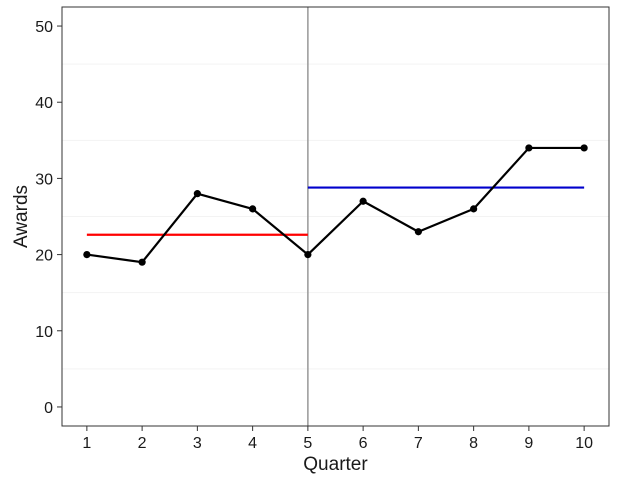 The image size is (617, 482). Describe the element at coordinates (335, 464) in the screenshot. I see `x-axis-title: Quarter` at that location.